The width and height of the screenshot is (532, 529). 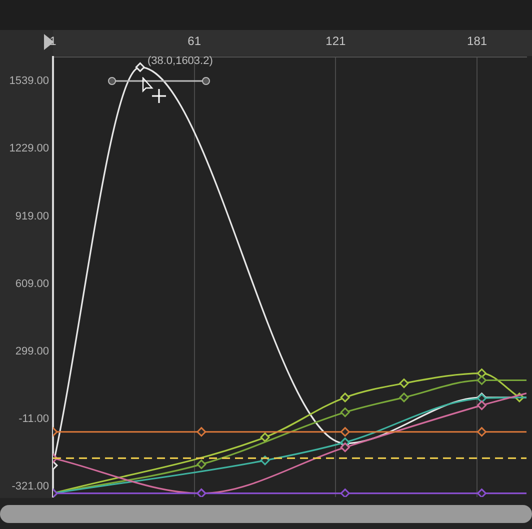 I want to click on y-tick-label: 609.00, so click(x=32, y=284).